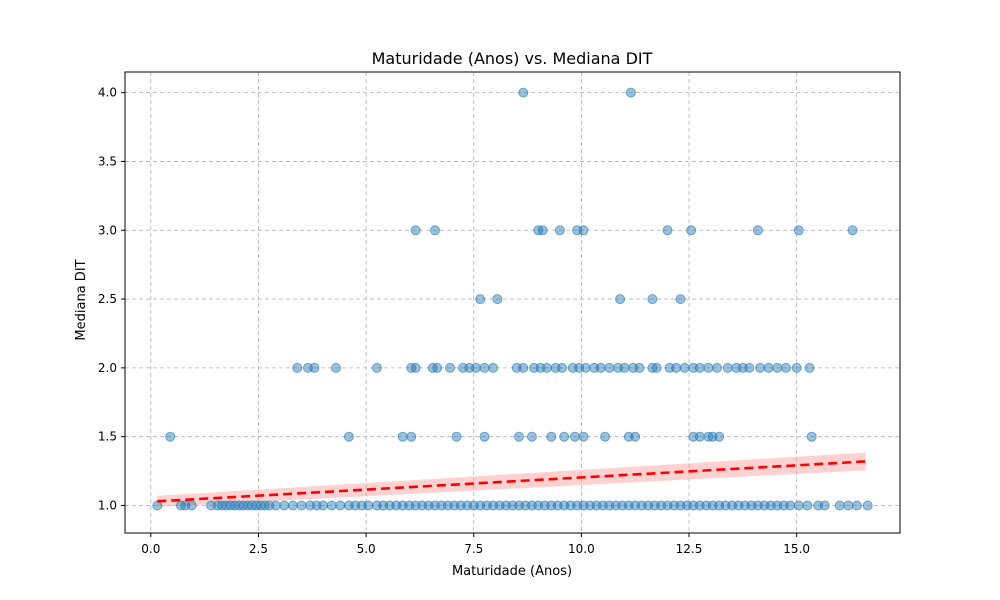  What do you see at coordinates (512, 58) in the screenshot?
I see `chart-title: Maturidade (Anos) vs. Mediana DIT` at bounding box center [512, 58].